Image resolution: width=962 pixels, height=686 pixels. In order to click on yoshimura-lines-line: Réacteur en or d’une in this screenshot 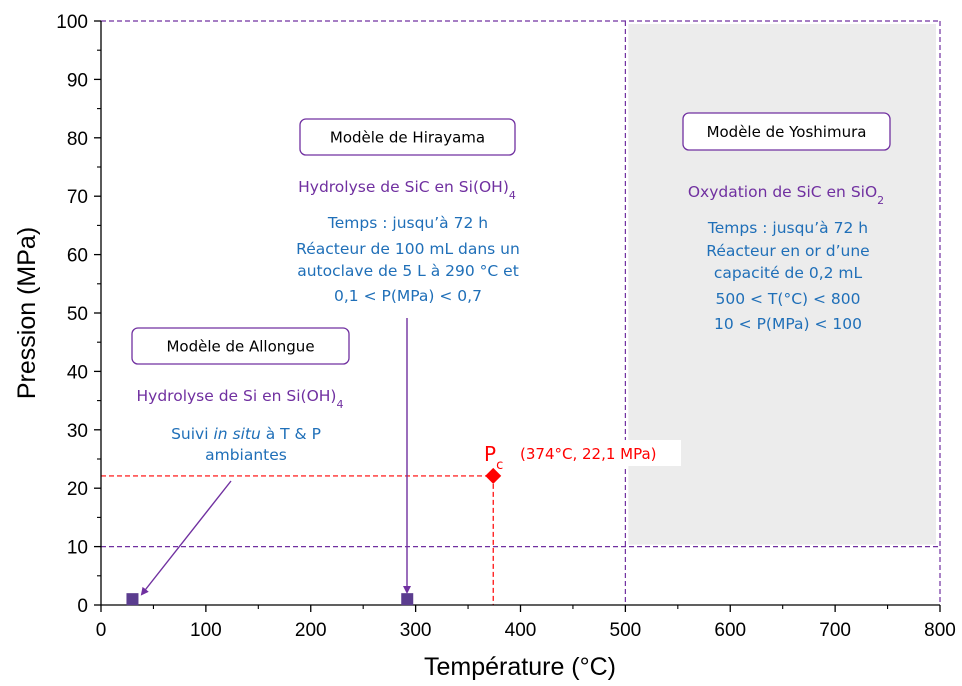, I will do `click(787, 251)`.